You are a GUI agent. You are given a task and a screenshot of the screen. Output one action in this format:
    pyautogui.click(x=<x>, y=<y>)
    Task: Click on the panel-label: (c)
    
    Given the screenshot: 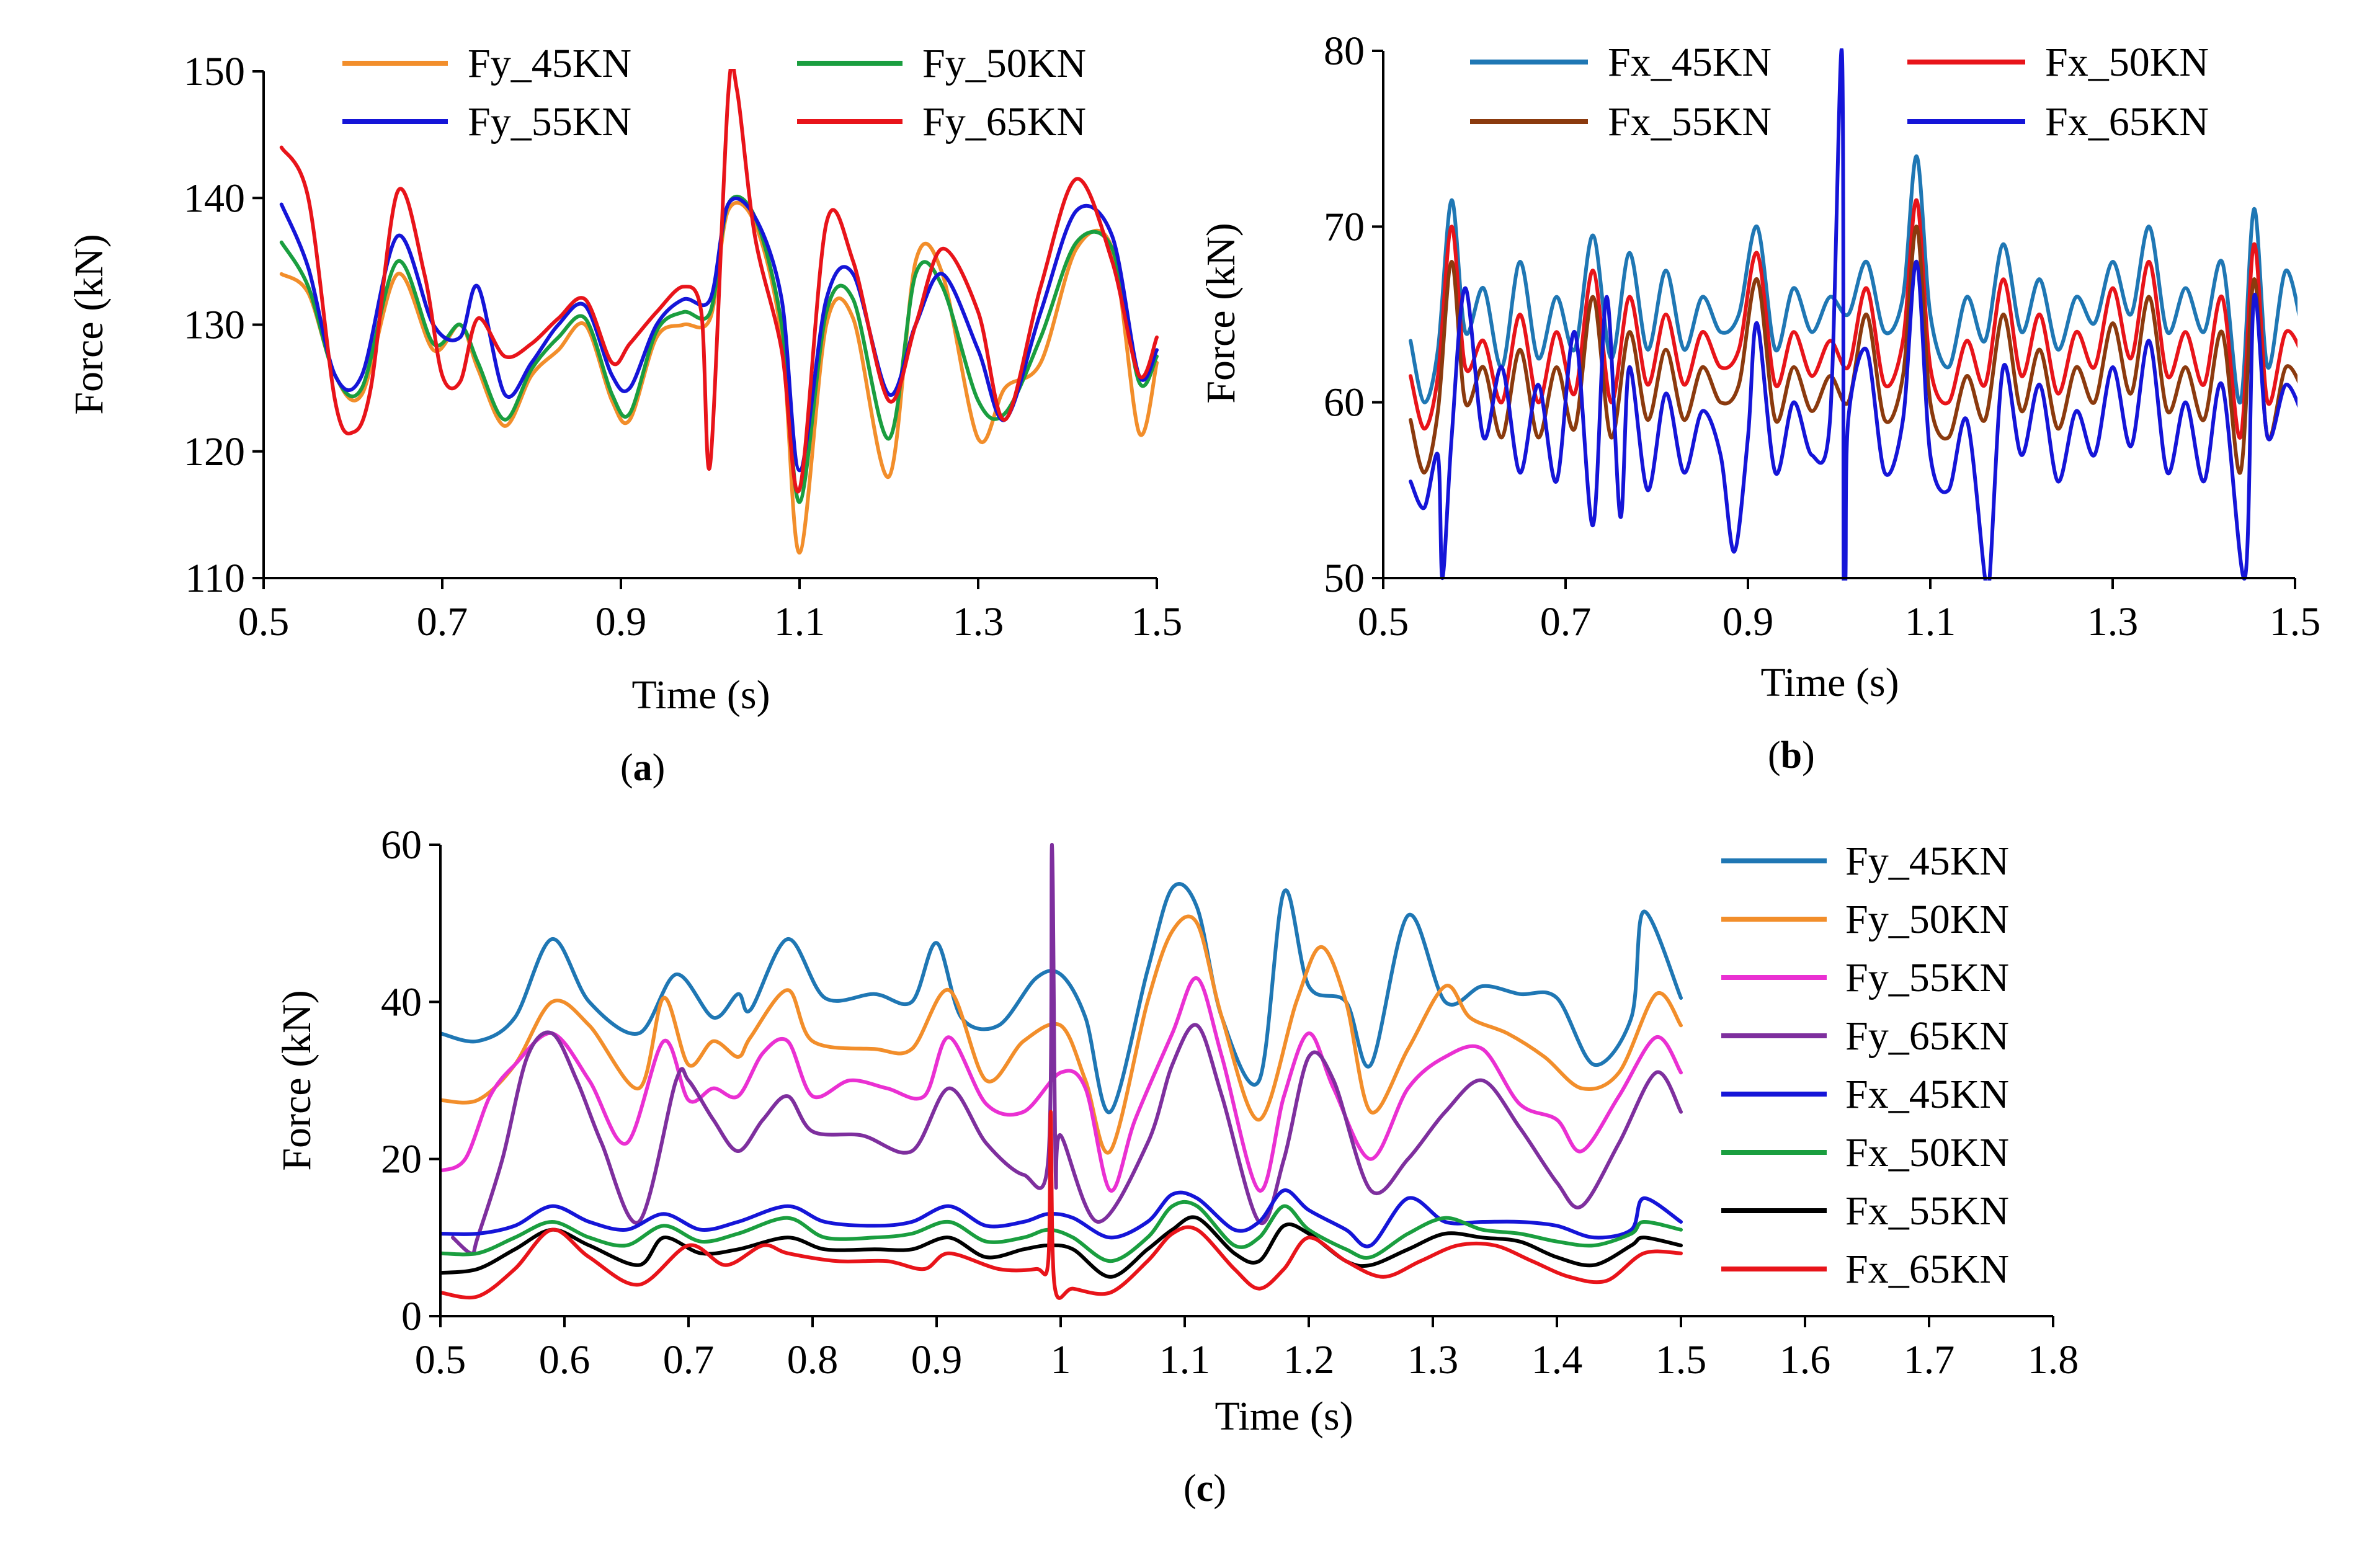 What is the action you would take?
    pyautogui.click(x=1205, y=1489)
    